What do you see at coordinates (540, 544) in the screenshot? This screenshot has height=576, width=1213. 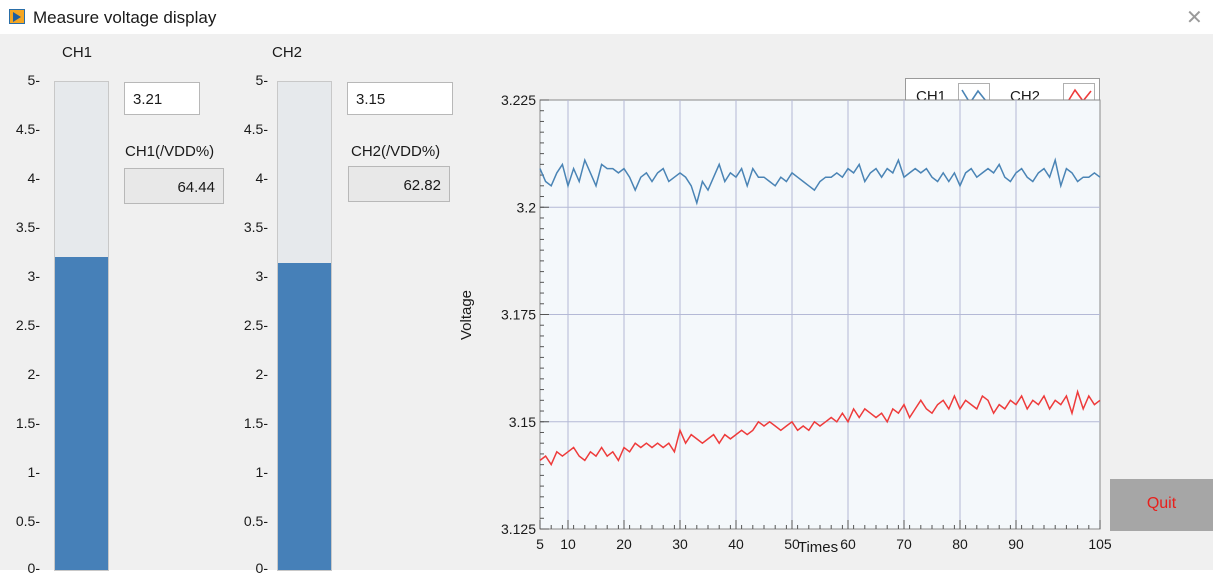 I see `x-tick-label: 5` at bounding box center [540, 544].